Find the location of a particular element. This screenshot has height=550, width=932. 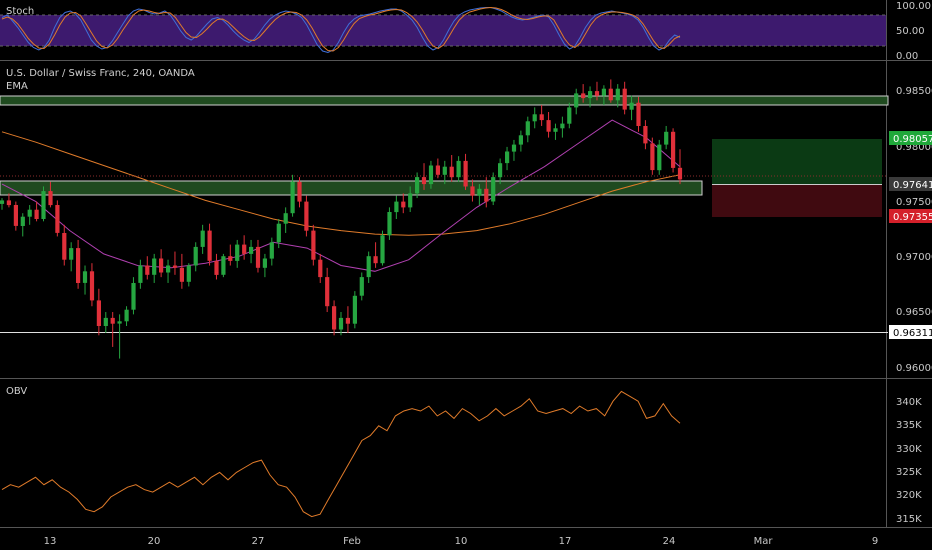

price-badge-support: 0.96311 is located at coordinates (910, 332).